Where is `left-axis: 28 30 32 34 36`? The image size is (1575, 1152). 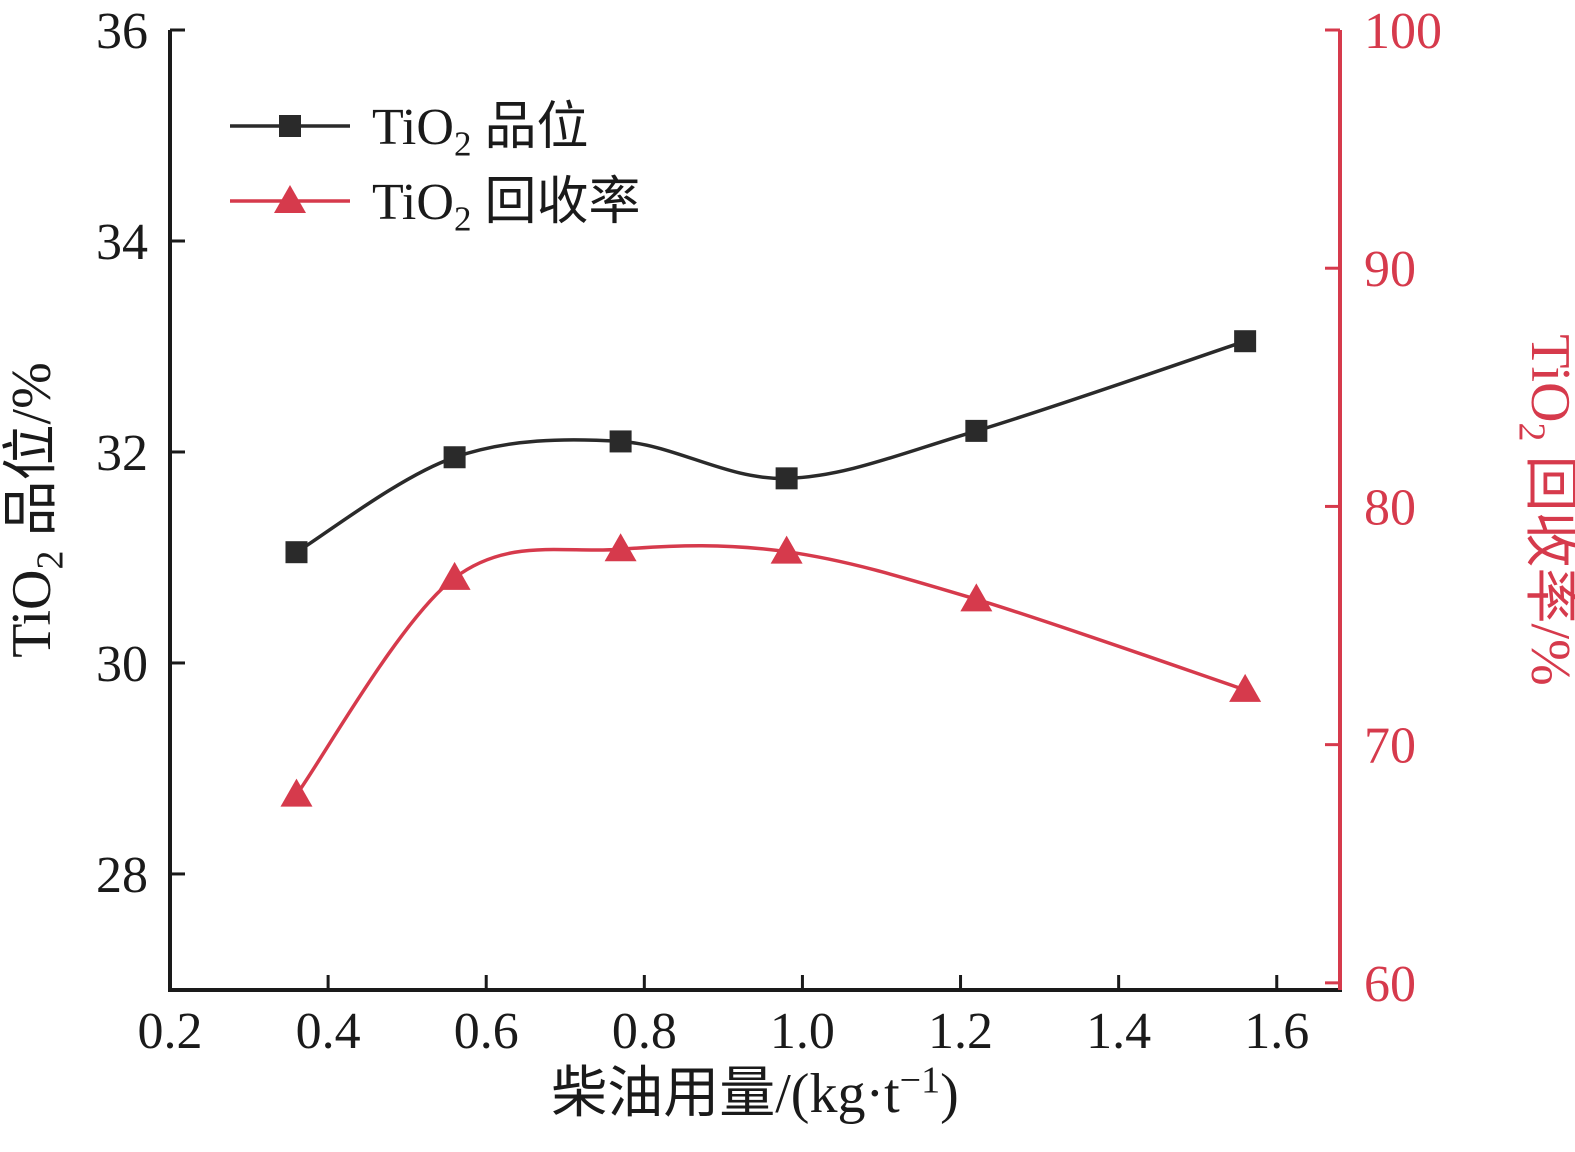 left-axis: 28 30 32 34 36 is located at coordinates (140, 453).